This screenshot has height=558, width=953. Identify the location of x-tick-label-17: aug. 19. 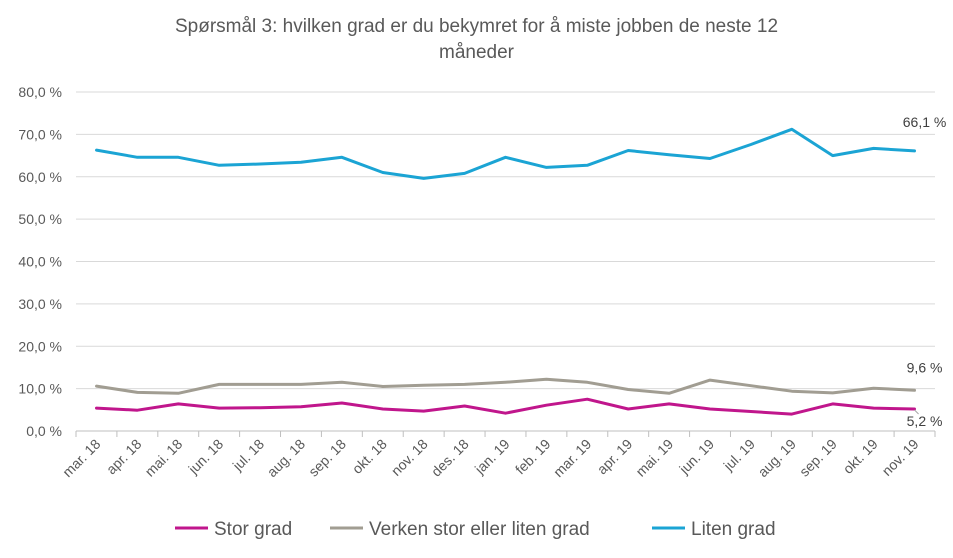
(777, 458).